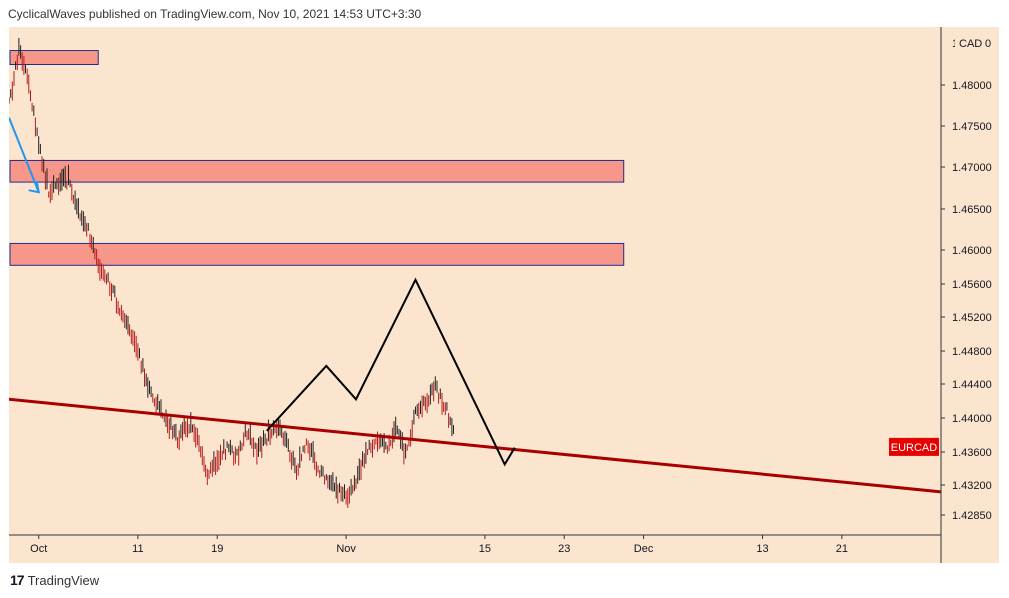  What do you see at coordinates (24, 155) in the screenshot?
I see `arrow-line` at bounding box center [24, 155].